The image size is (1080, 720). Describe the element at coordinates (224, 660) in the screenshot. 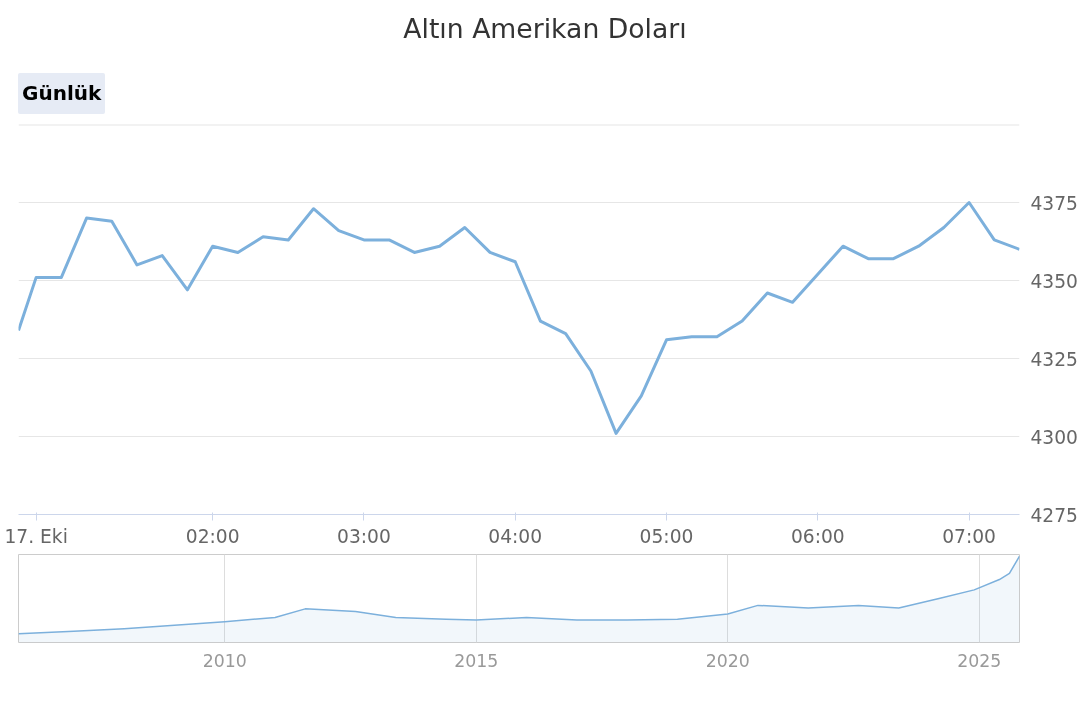

I see `x-tick-label: 2010` at that location.